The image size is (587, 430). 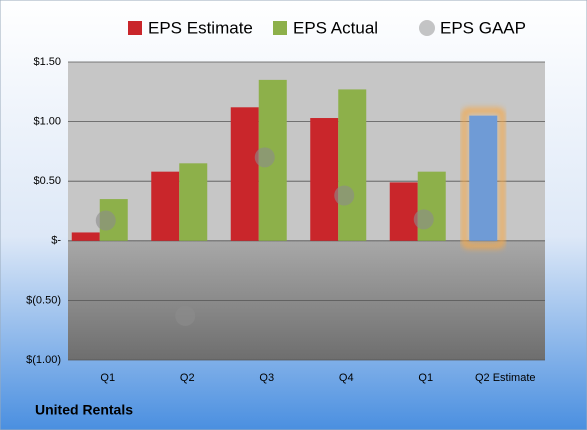 I want to click on x-tick-label: Q3, so click(x=266, y=378).